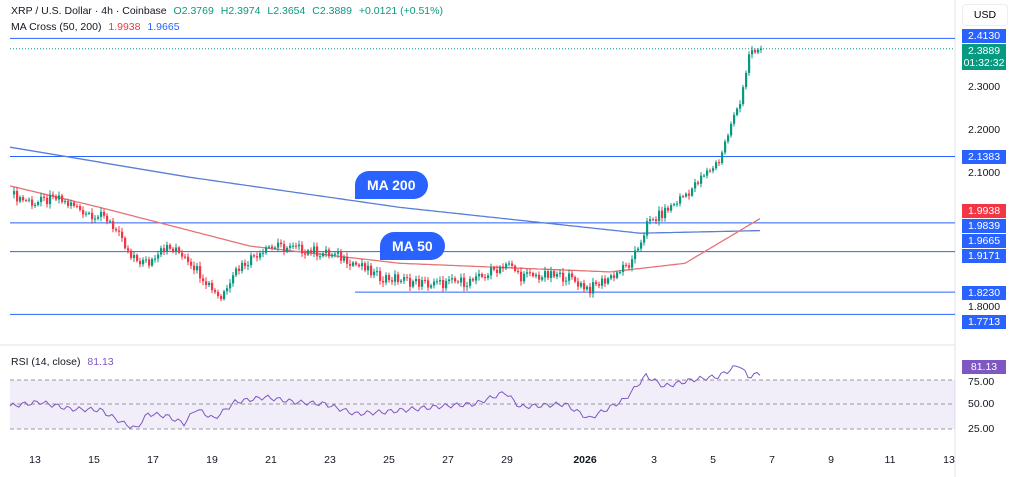 Image resolution: width=1024 pixels, height=477 pixels. Describe the element at coordinates (286, 11) in the screenshot. I see `low-value: L2.3654` at that location.